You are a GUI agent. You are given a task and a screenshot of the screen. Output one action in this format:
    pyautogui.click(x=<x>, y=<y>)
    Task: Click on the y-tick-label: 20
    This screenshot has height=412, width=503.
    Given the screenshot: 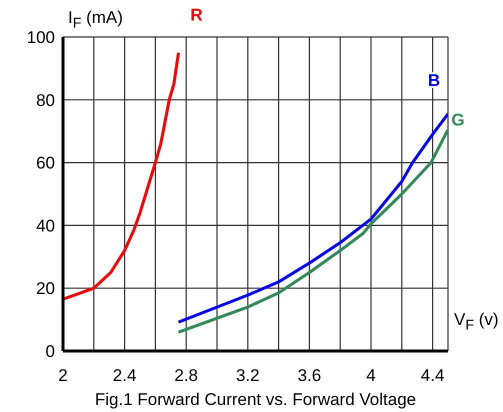 What is the action you would take?
    pyautogui.click(x=45, y=288)
    